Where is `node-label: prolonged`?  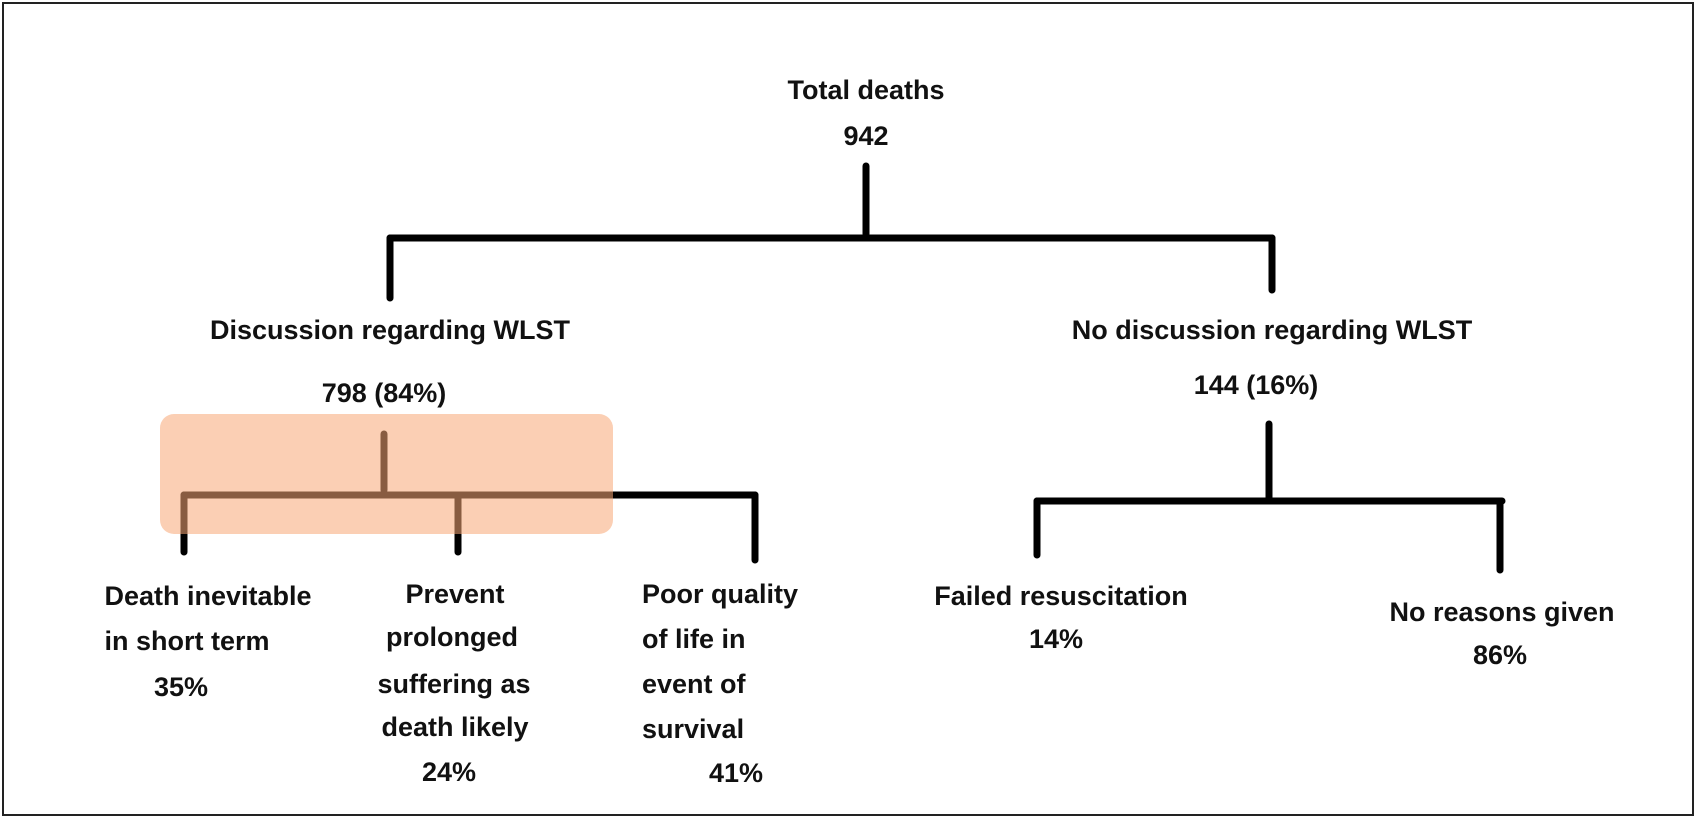
node-label: prolonged is located at coordinates (452, 637).